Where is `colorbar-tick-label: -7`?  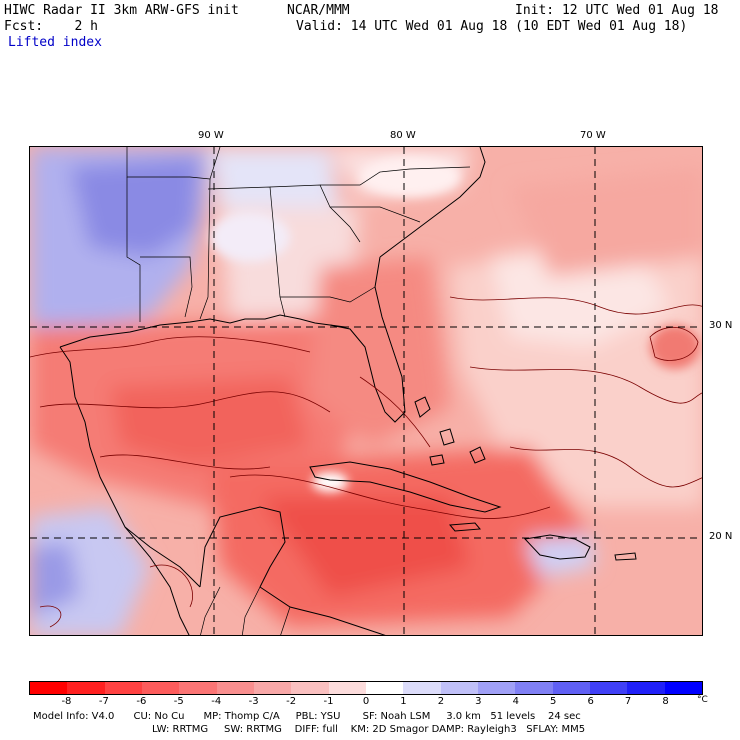
colorbar-tick-label: -7 is located at coordinates (103, 701).